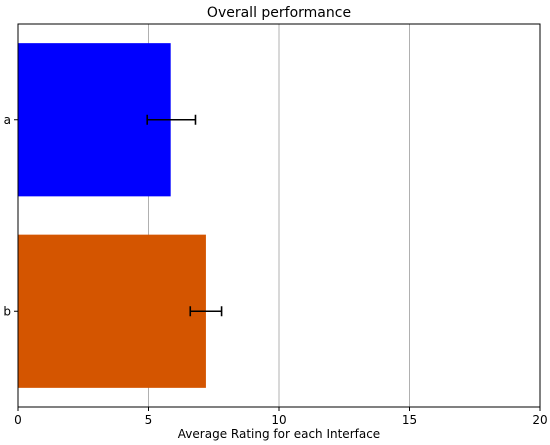 The image size is (550, 445). What do you see at coordinates (279, 13) in the screenshot?
I see `chart-title: Overall performance` at bounding box center [279, 13].